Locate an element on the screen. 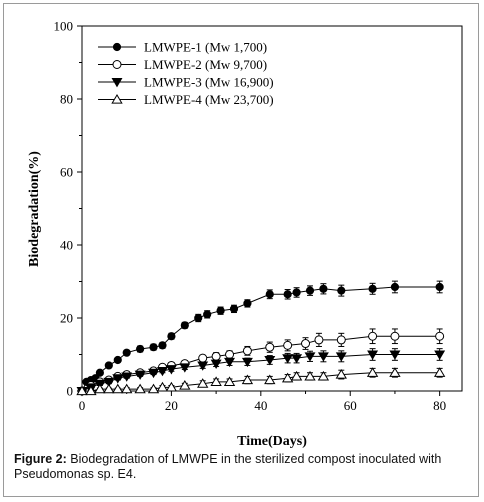 This screenshot has width=484, height=502. x-axis-label: Time(Days) is located at coordinates (272, 441).